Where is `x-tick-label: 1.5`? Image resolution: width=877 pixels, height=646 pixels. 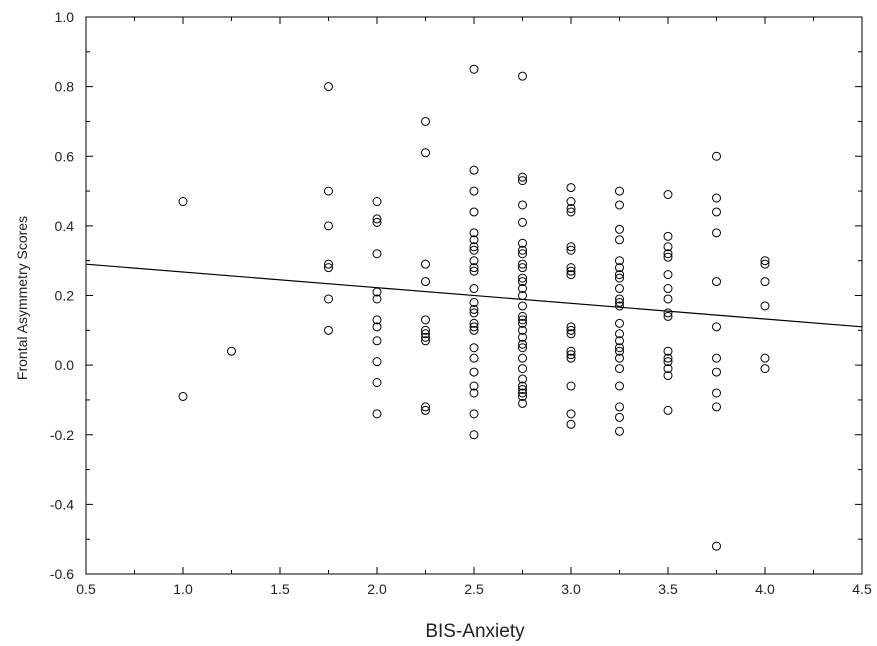 x-tick-label: 1.5 is located at coordinates (280, 589).